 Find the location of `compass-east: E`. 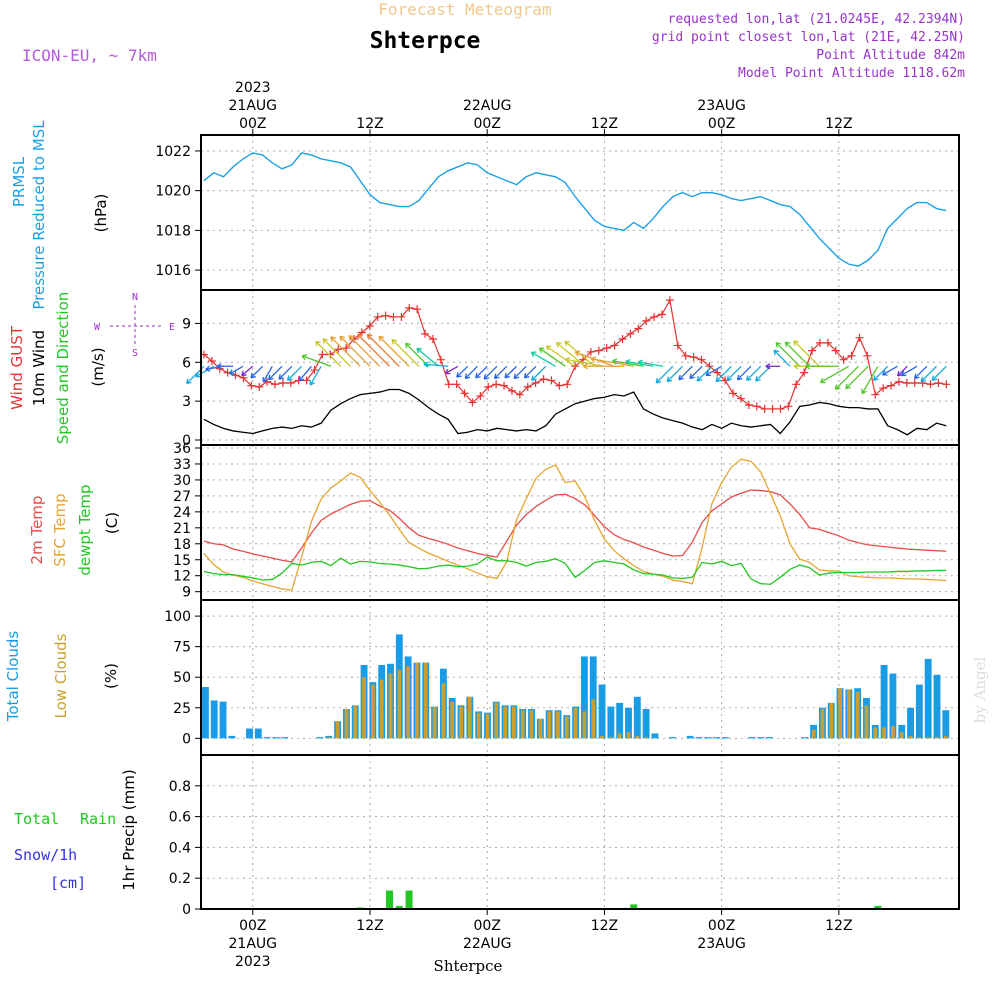

compass-east: E is located at coordinates (172, 327).